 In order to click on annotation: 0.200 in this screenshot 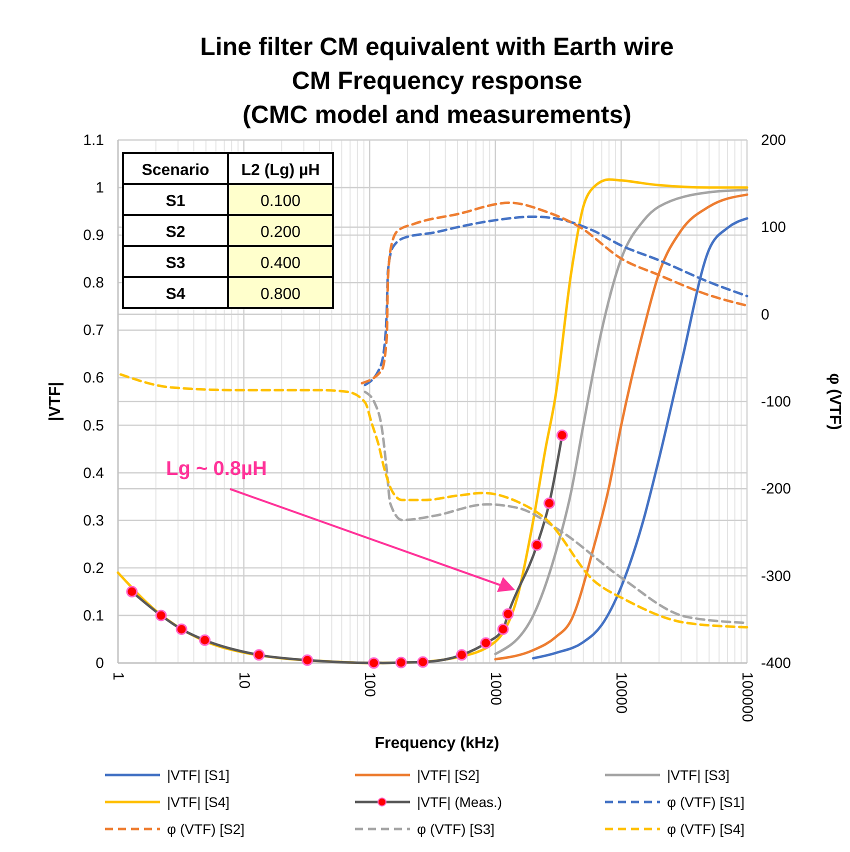, I will do `click(280, 232)`.